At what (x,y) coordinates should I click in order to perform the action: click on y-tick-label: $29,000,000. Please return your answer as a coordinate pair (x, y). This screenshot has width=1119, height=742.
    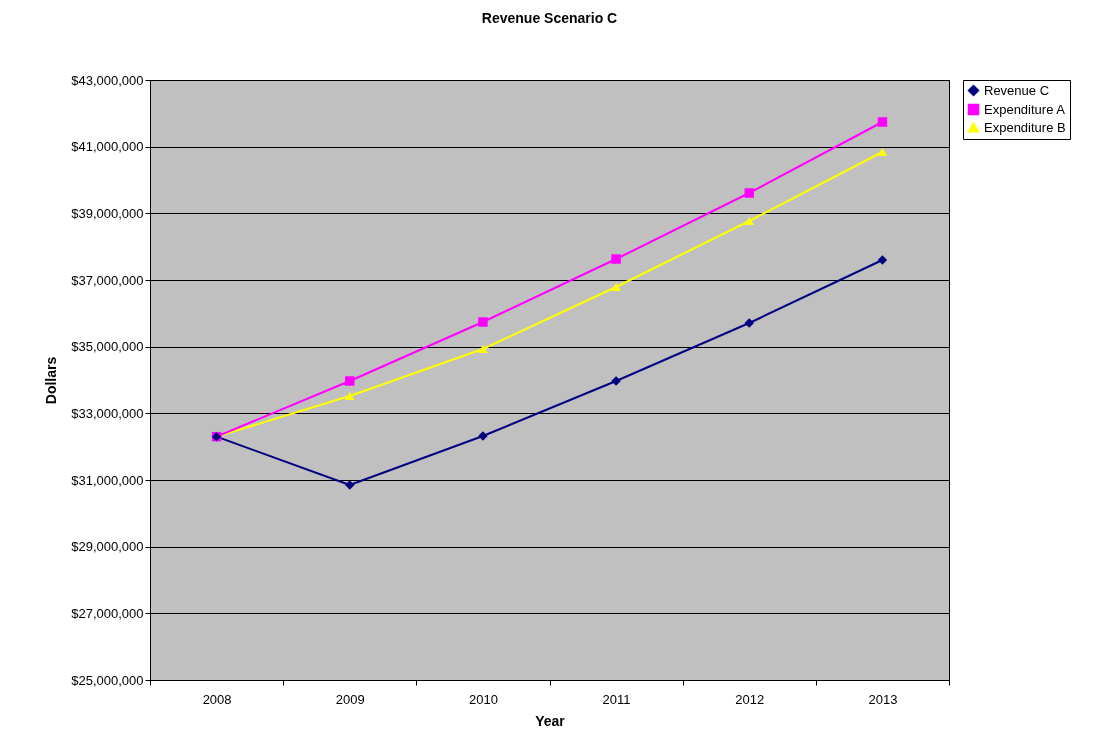
    Looking at the image, I should click on (107, 547).